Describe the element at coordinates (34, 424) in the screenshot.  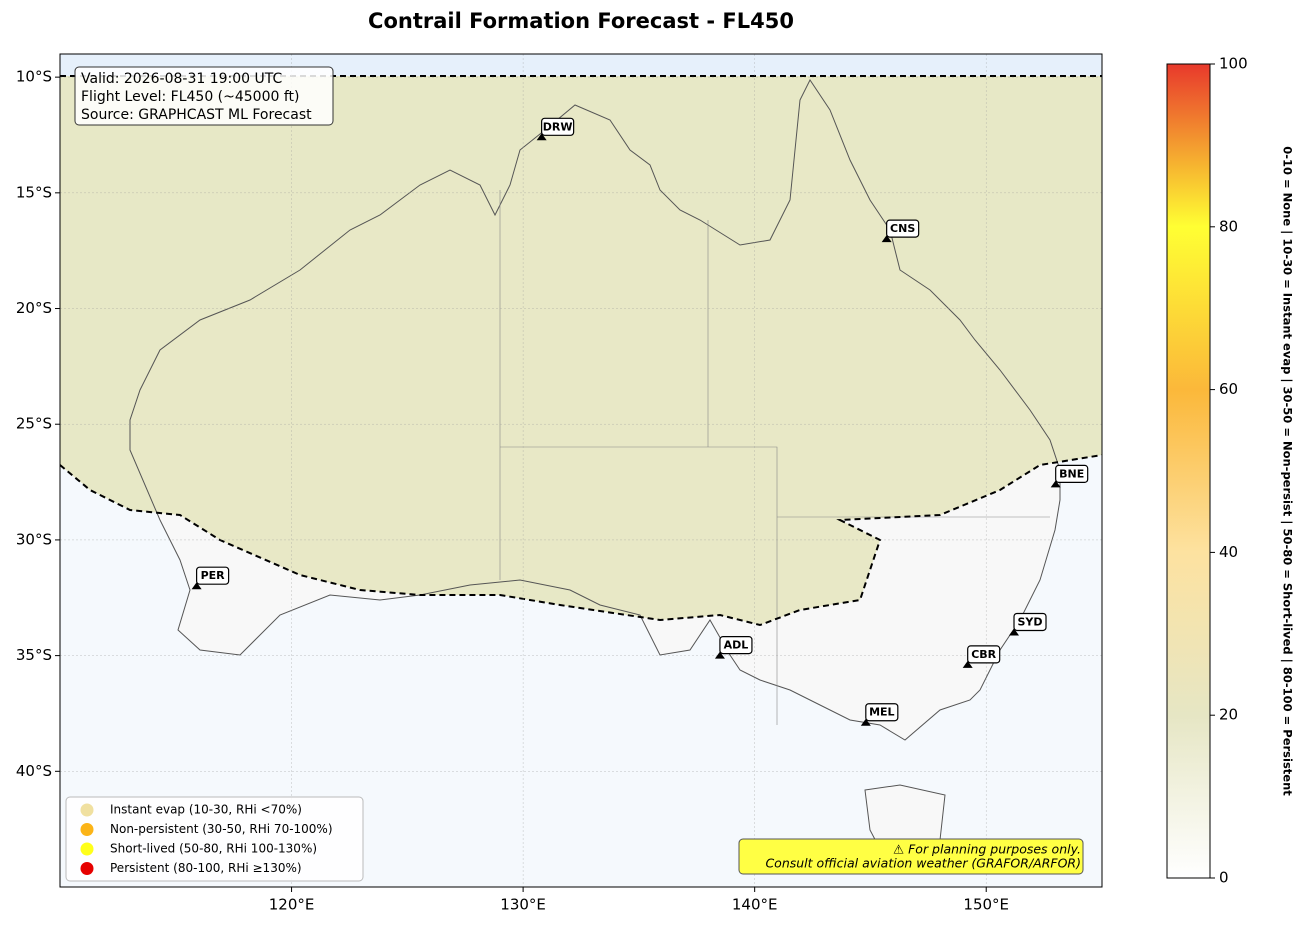
I see `y-tick-label: 25°S` at that location.